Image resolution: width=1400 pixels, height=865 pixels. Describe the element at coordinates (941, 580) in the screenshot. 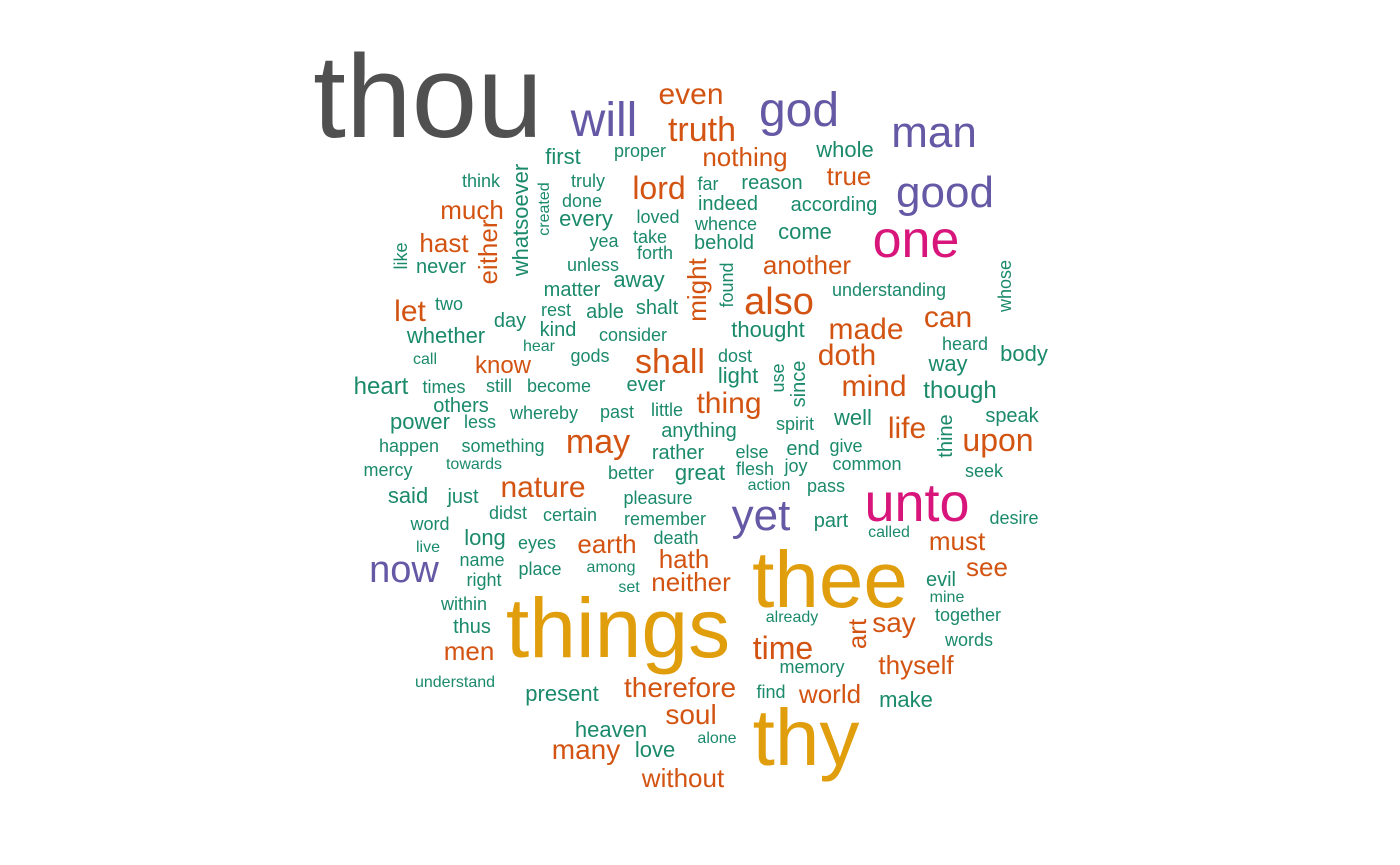

I see `word-evil: evil` at that location.